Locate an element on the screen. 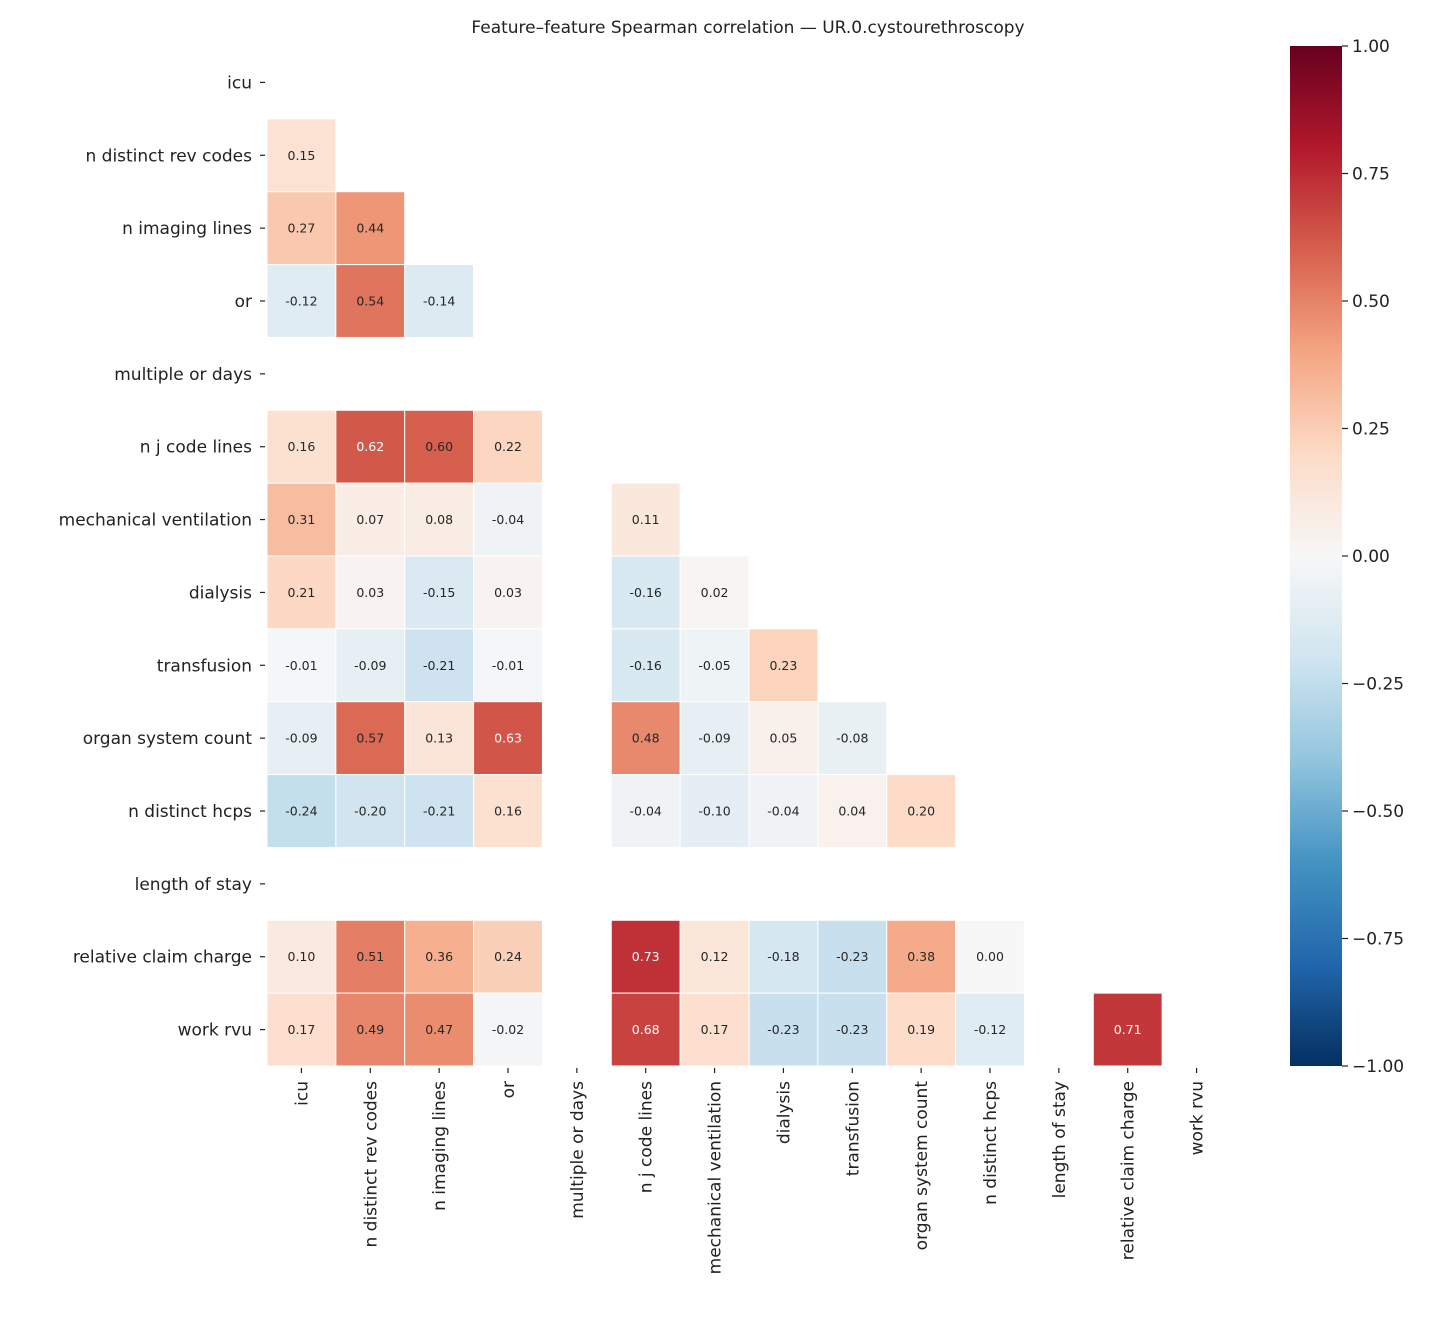 Image resolution: width=1433 pixels, height=1332 pixels. cell-annotation: 0.23 is located at coordinates (784, 665).